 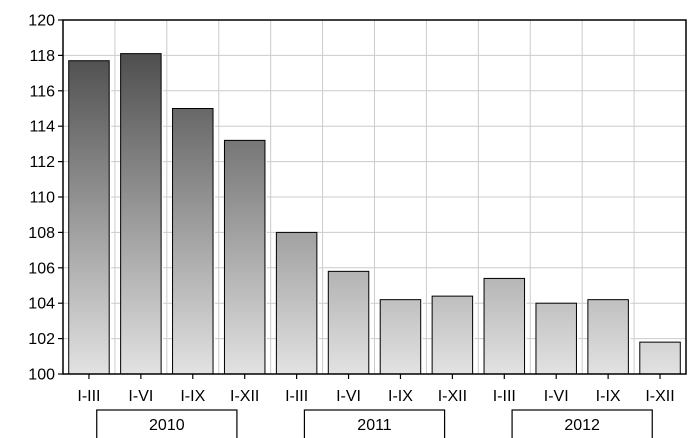 I want to click on y-axis: 100 102 104 106 108 110 112 114 116 118 120, so click(x=45, y=198).